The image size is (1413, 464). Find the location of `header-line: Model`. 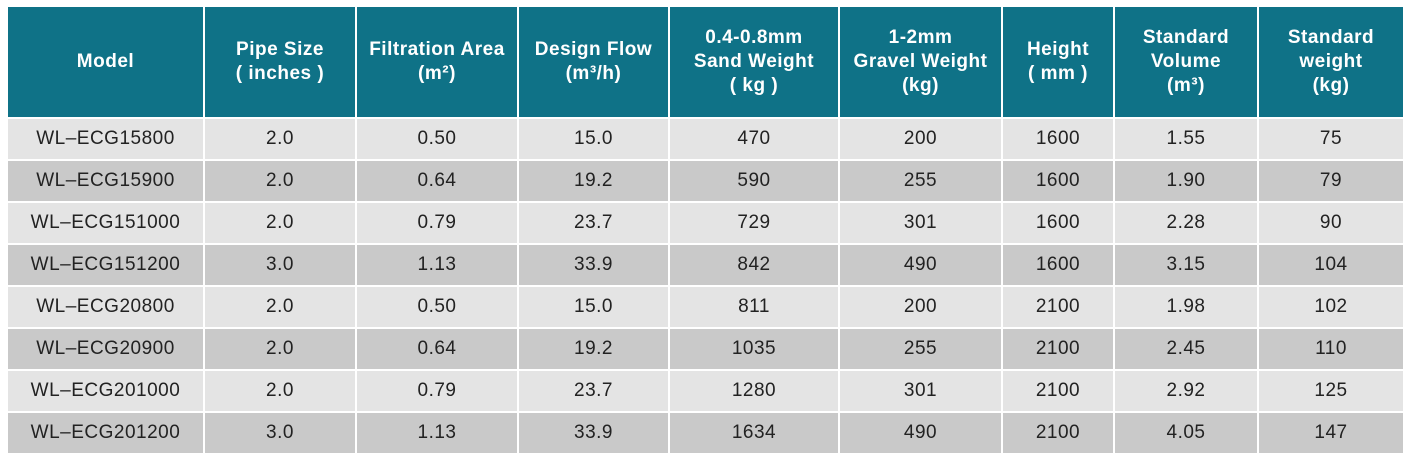

header-line: Model is located at coordinates (105, 61).